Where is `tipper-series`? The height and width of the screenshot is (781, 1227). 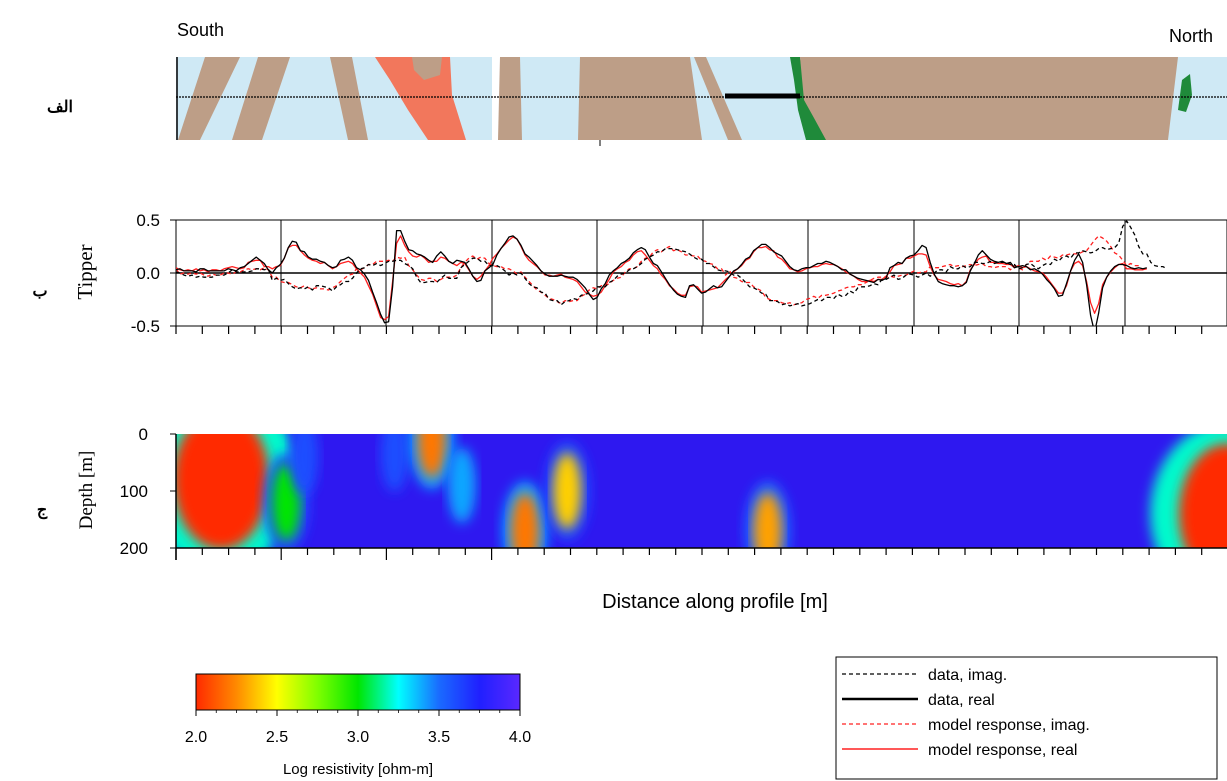 tipper-series is located at coordinates (672, 273).